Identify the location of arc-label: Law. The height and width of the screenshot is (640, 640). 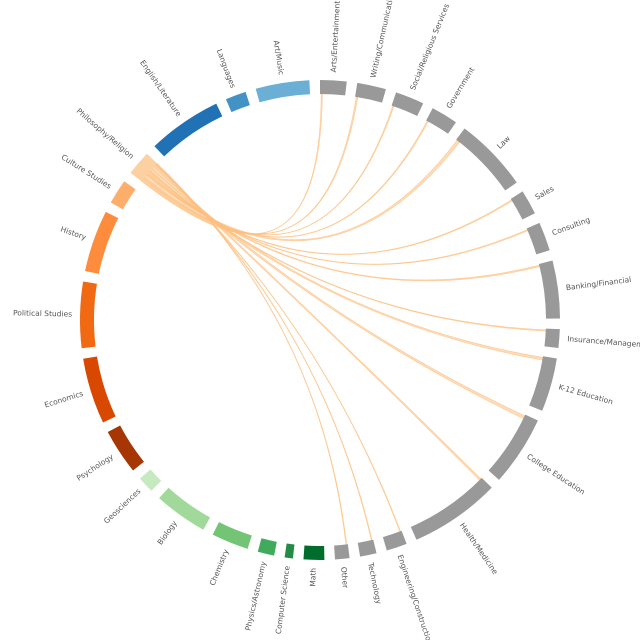
(503, 142).